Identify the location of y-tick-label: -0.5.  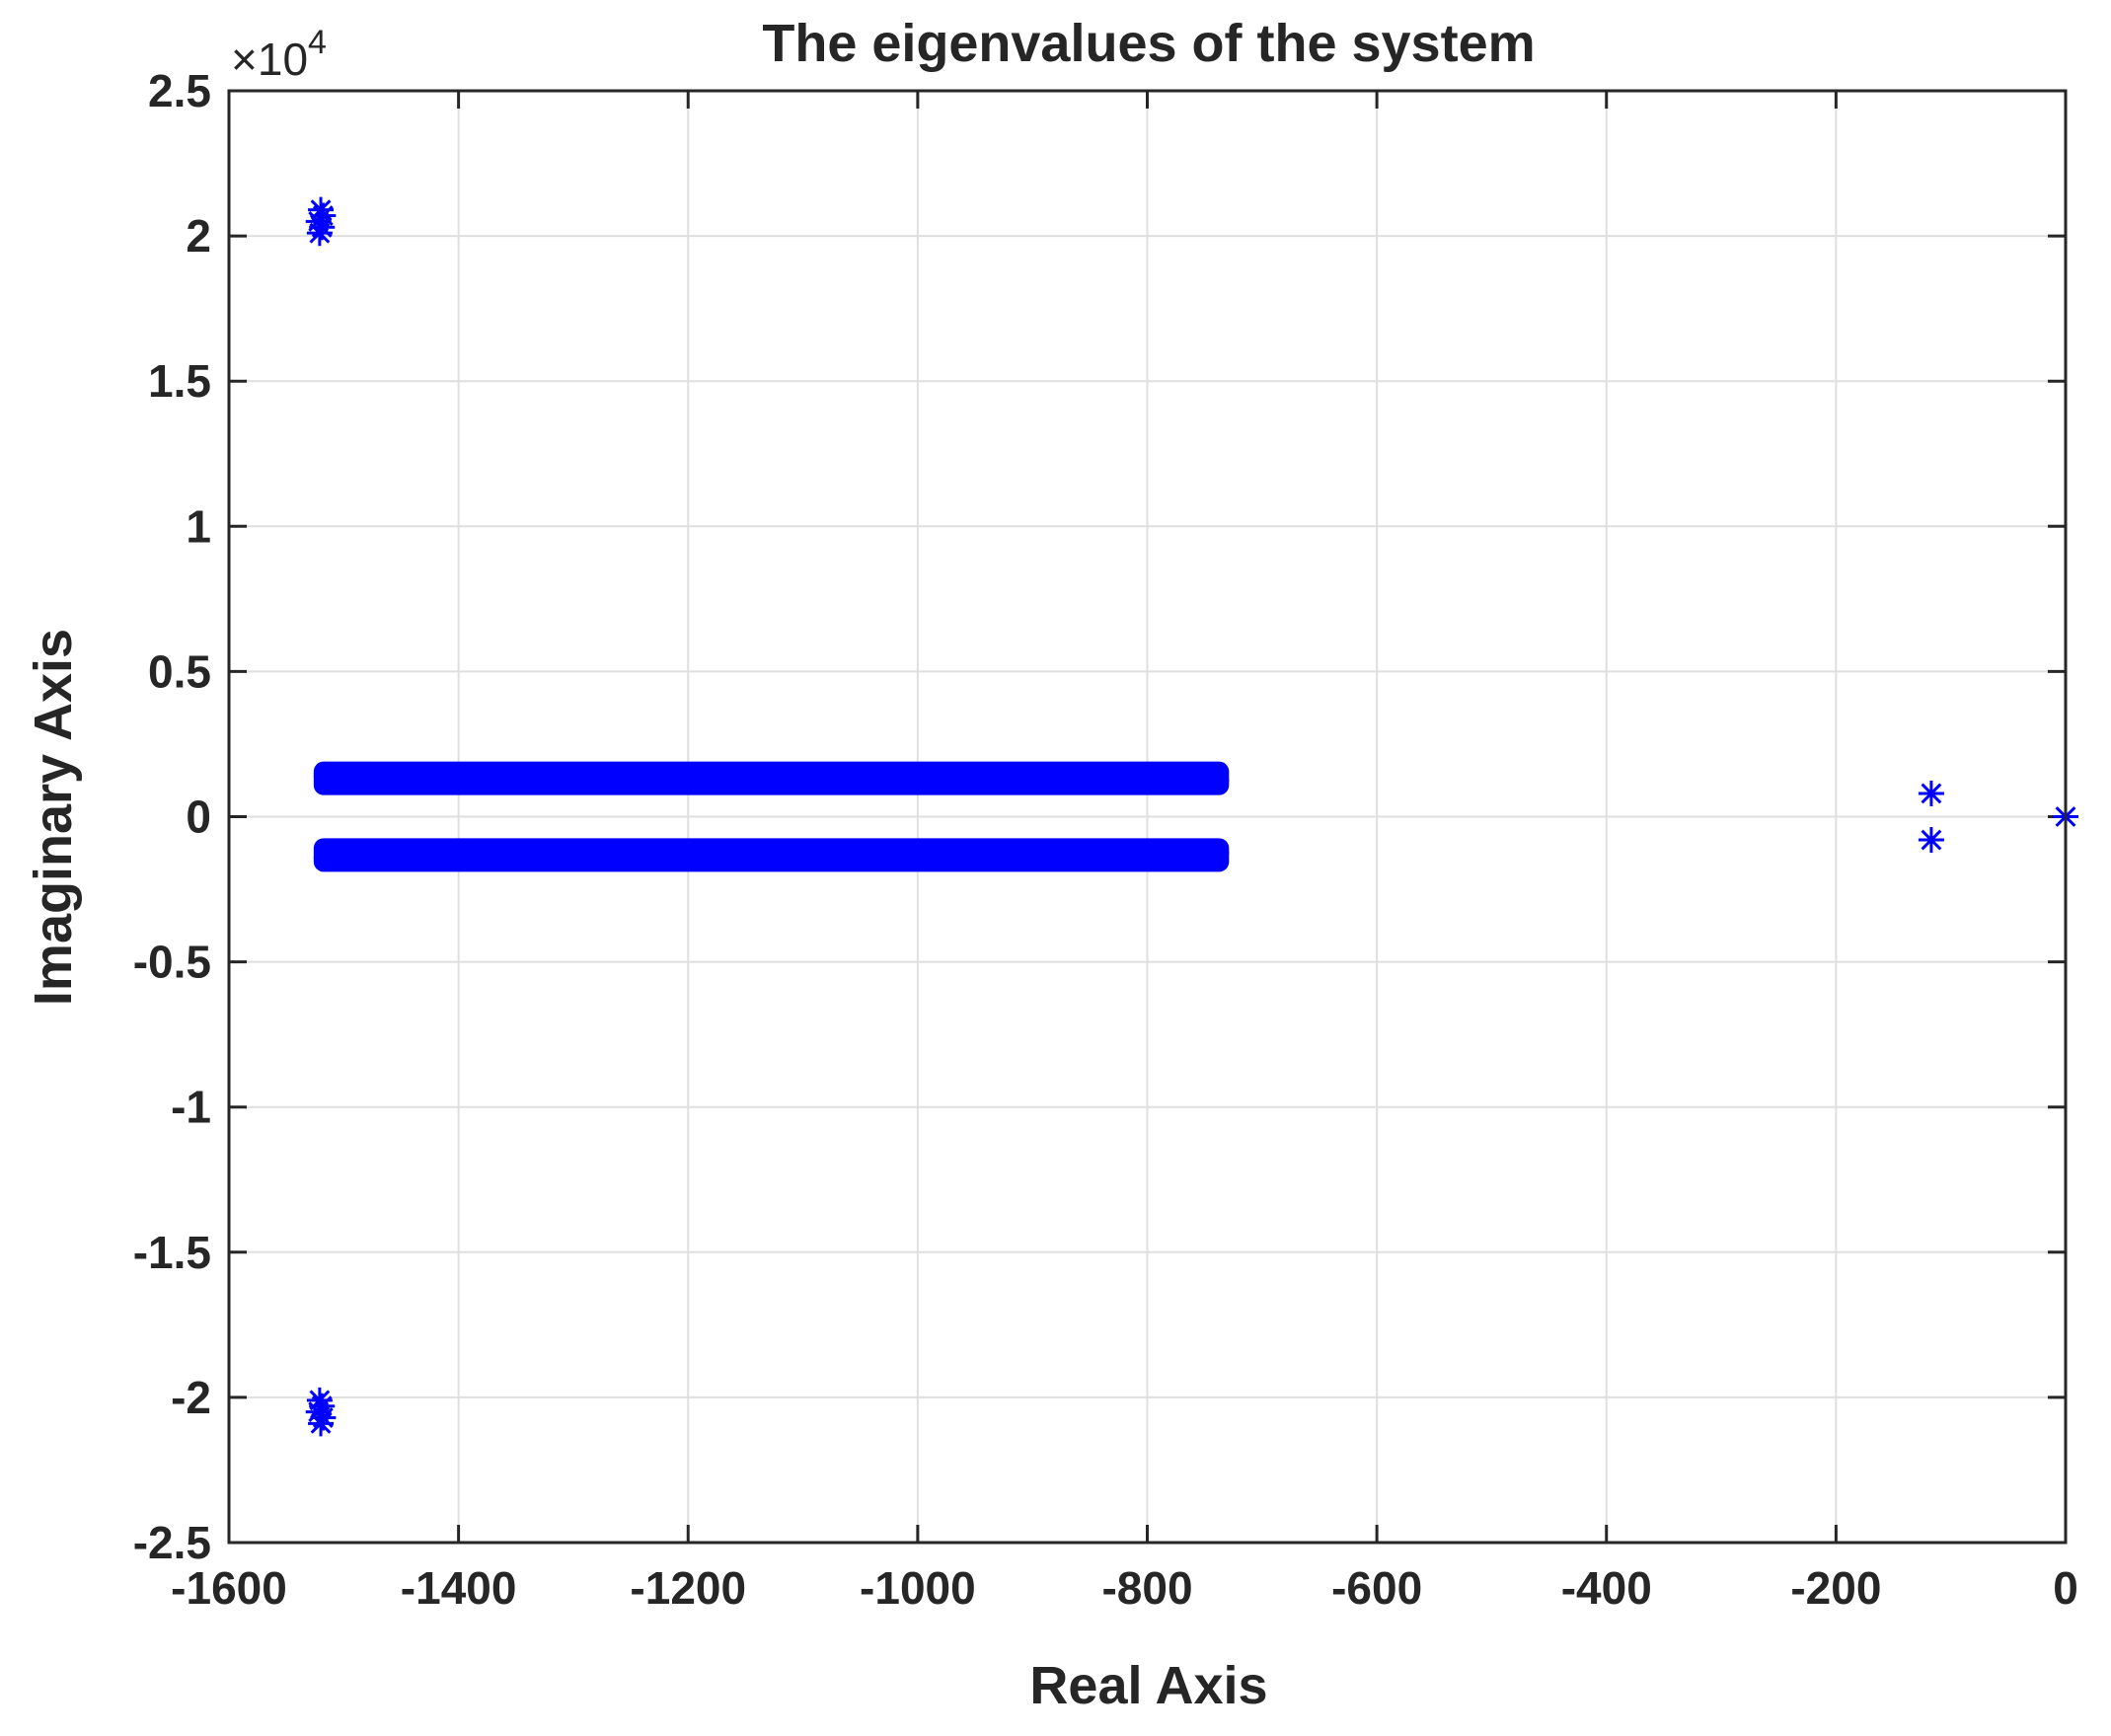
(172, 962).